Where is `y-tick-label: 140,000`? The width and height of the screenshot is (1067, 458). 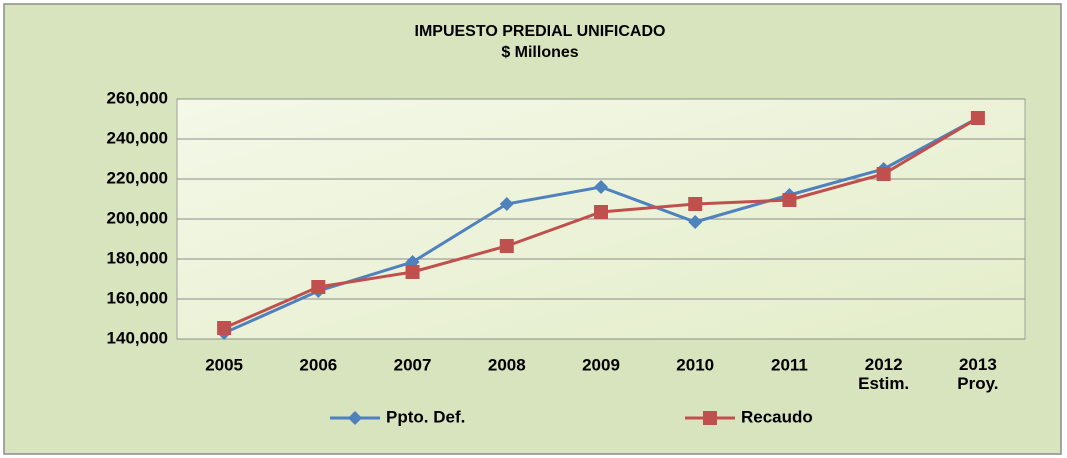 y-tick-label: 140,000 is located at coordinates (137, 337).